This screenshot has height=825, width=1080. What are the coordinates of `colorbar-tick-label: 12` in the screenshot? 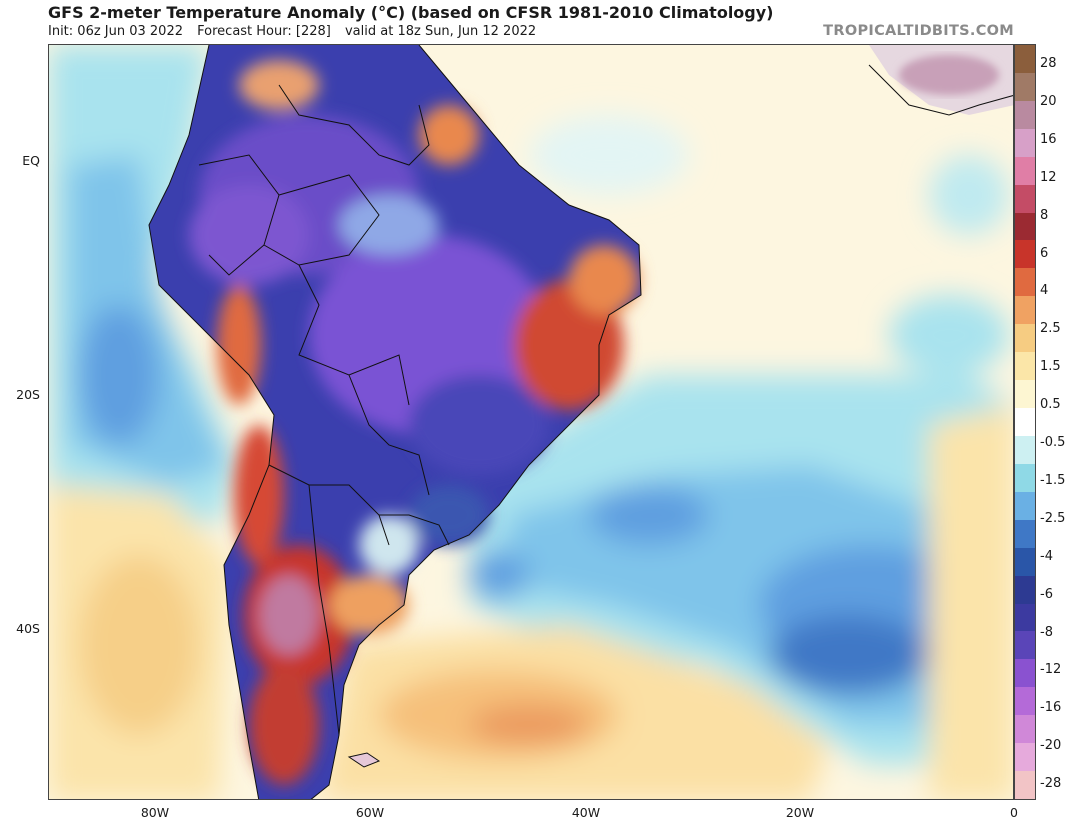 It's located at (1048, 177).